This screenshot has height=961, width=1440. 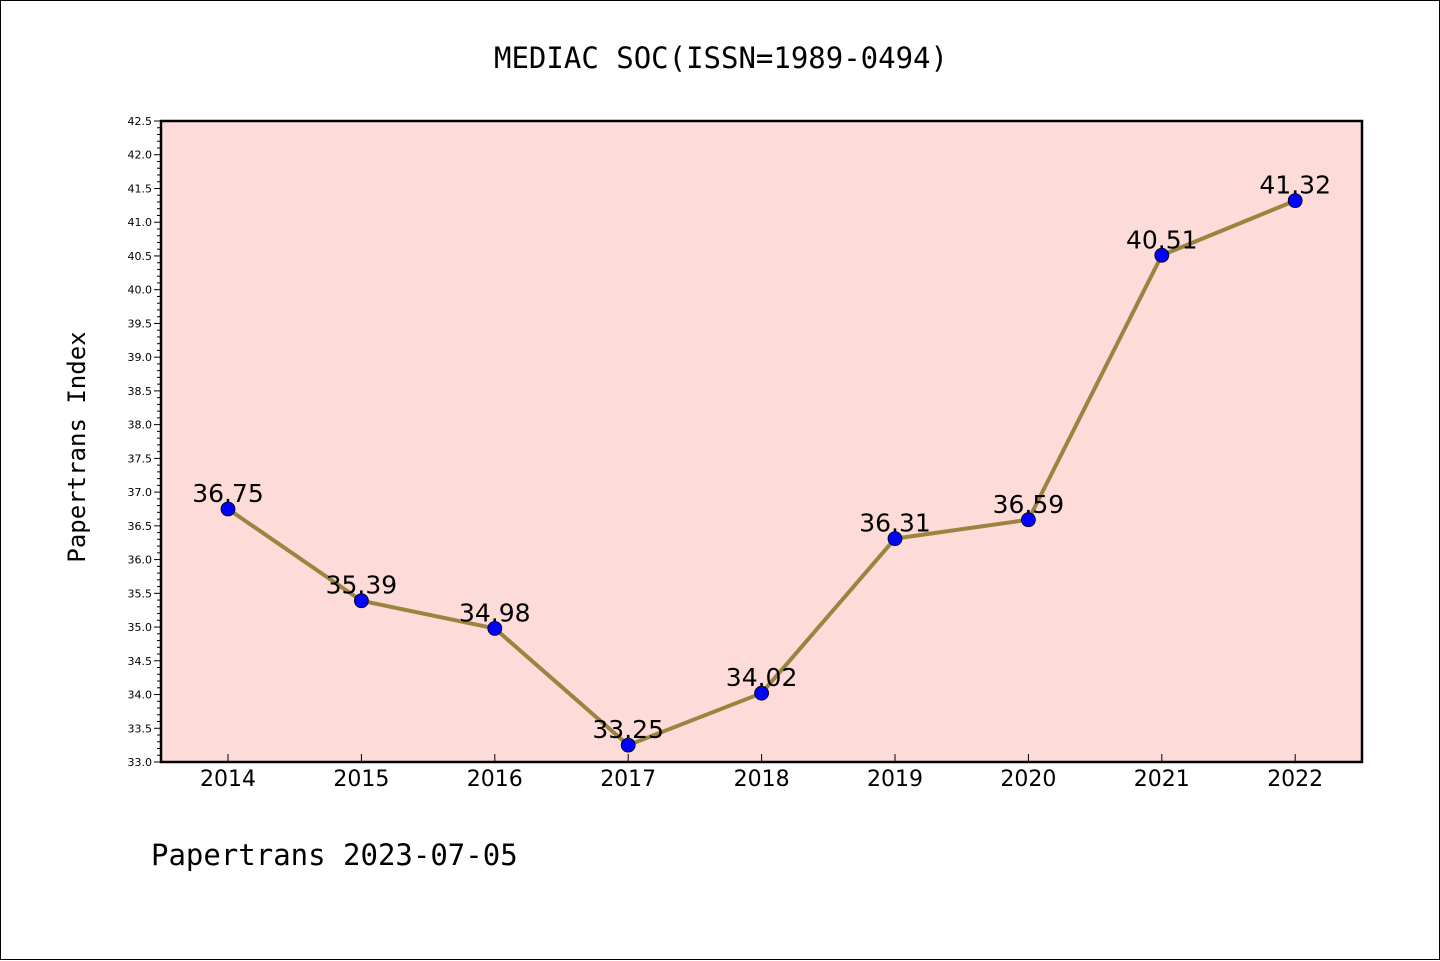 What do you see at coordinates (895, 523) in the screenshot?
I see `data-label: 36.31` at bounding box center [895, 523].